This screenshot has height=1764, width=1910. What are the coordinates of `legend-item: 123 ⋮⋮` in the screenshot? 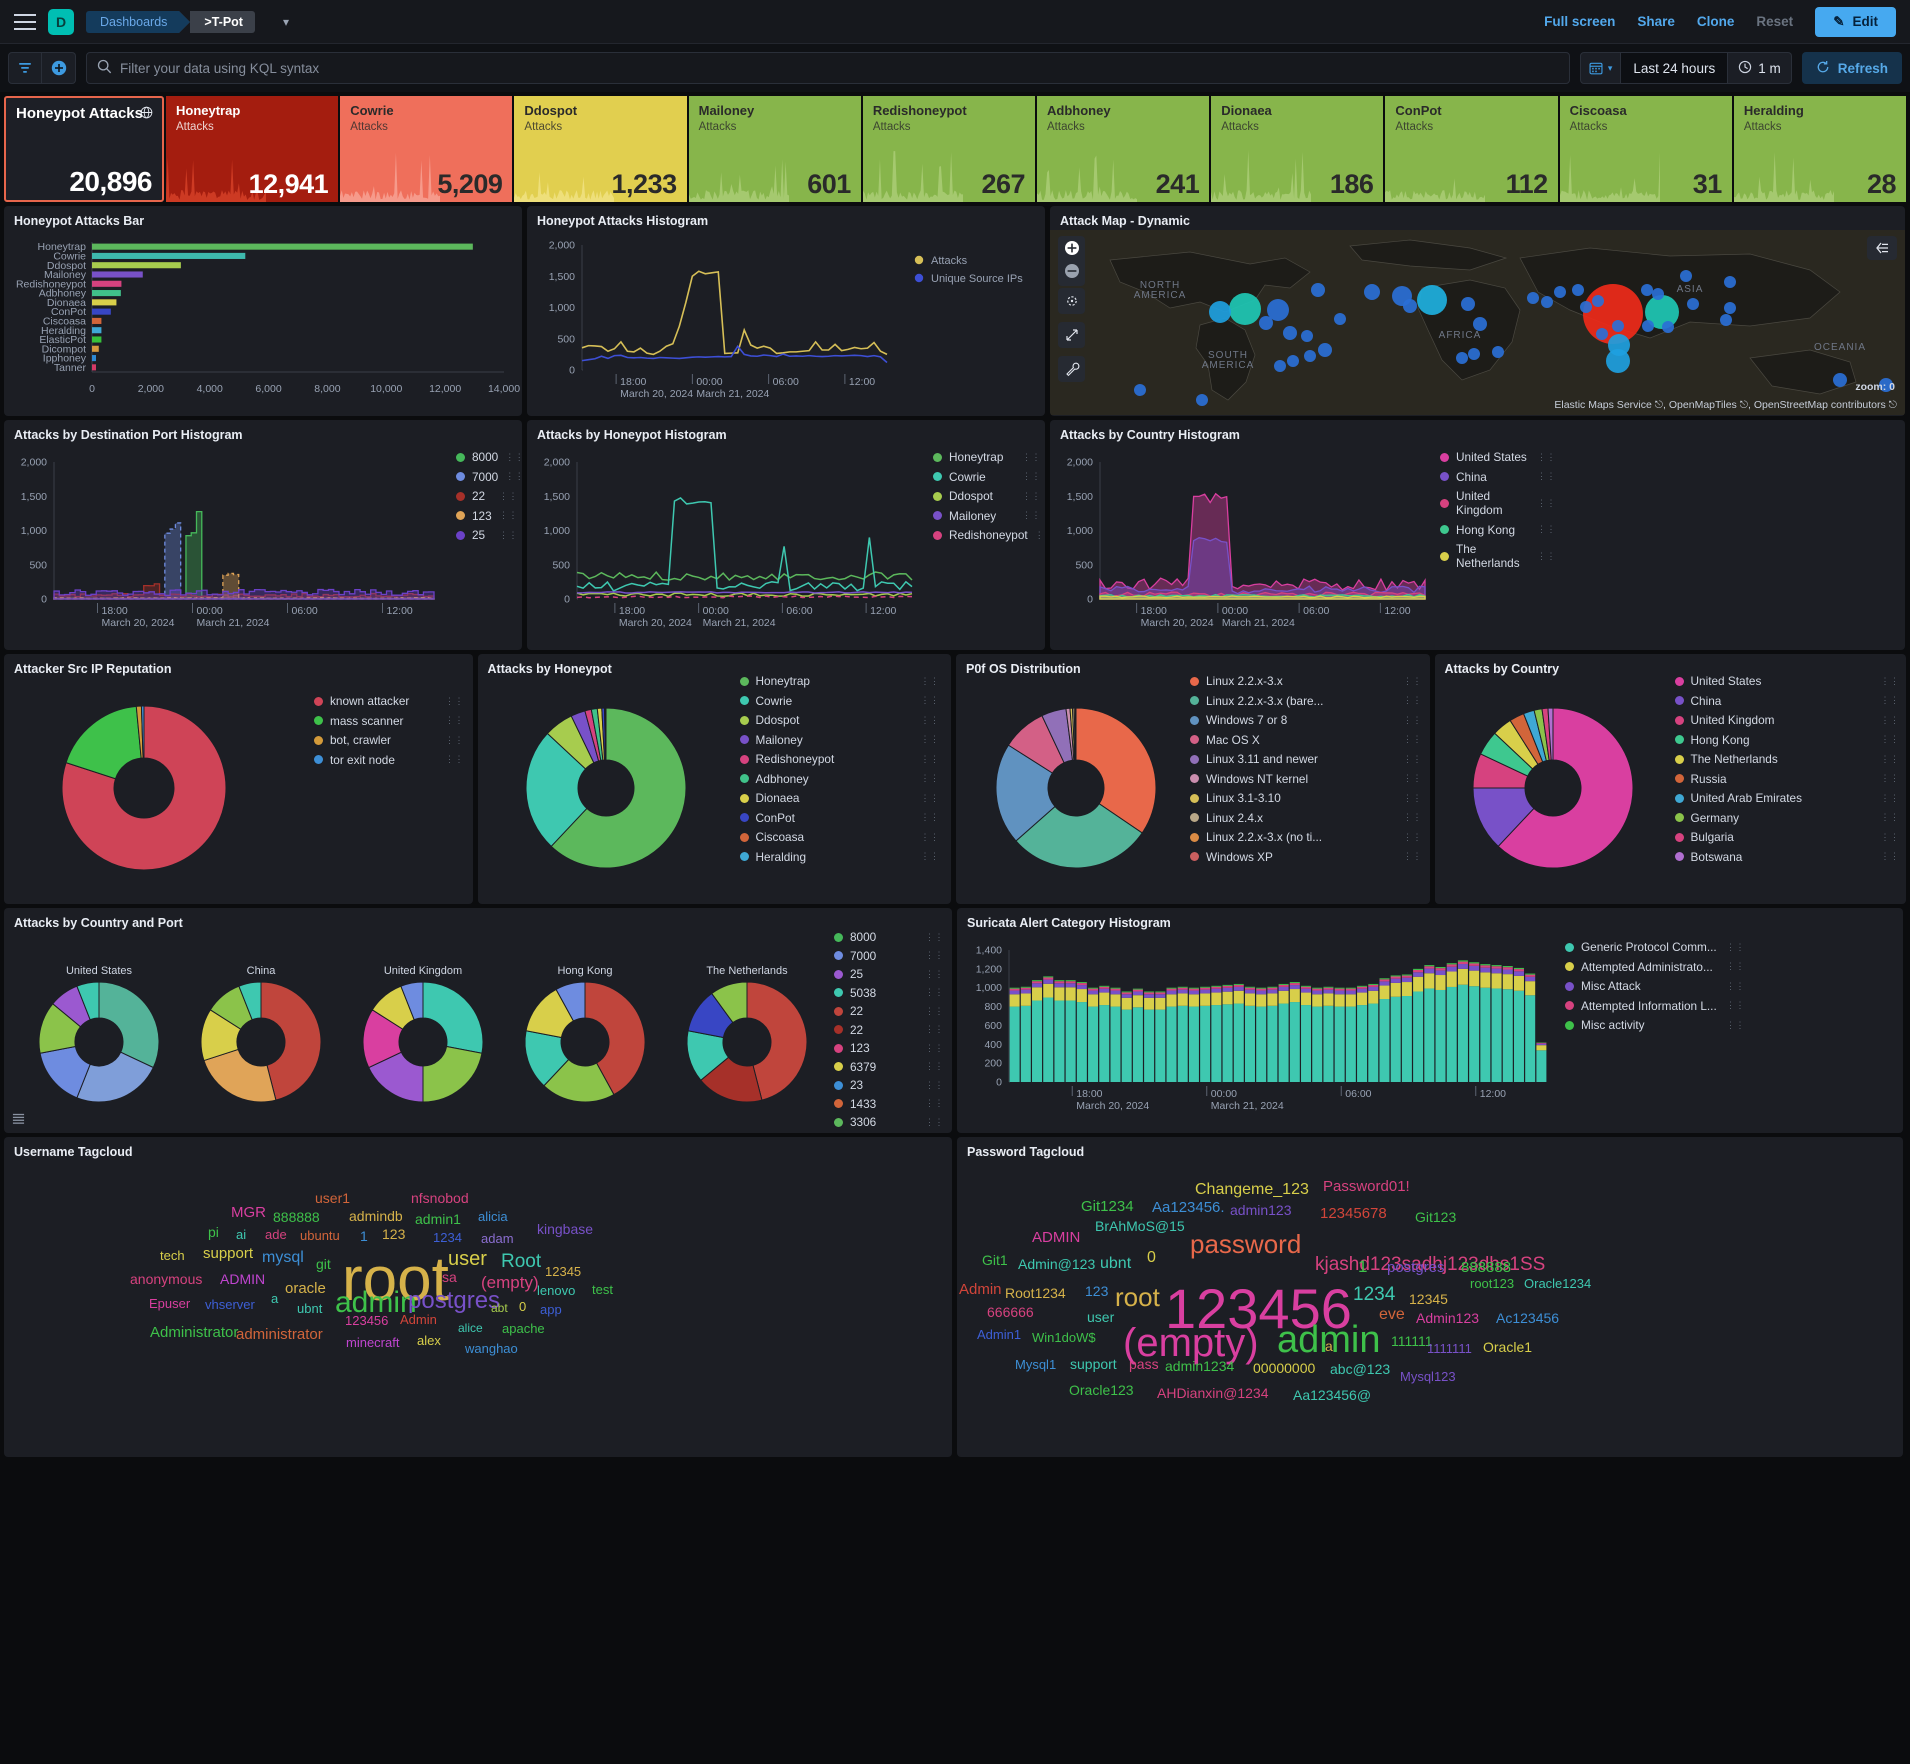 It's located at (889, 1048).